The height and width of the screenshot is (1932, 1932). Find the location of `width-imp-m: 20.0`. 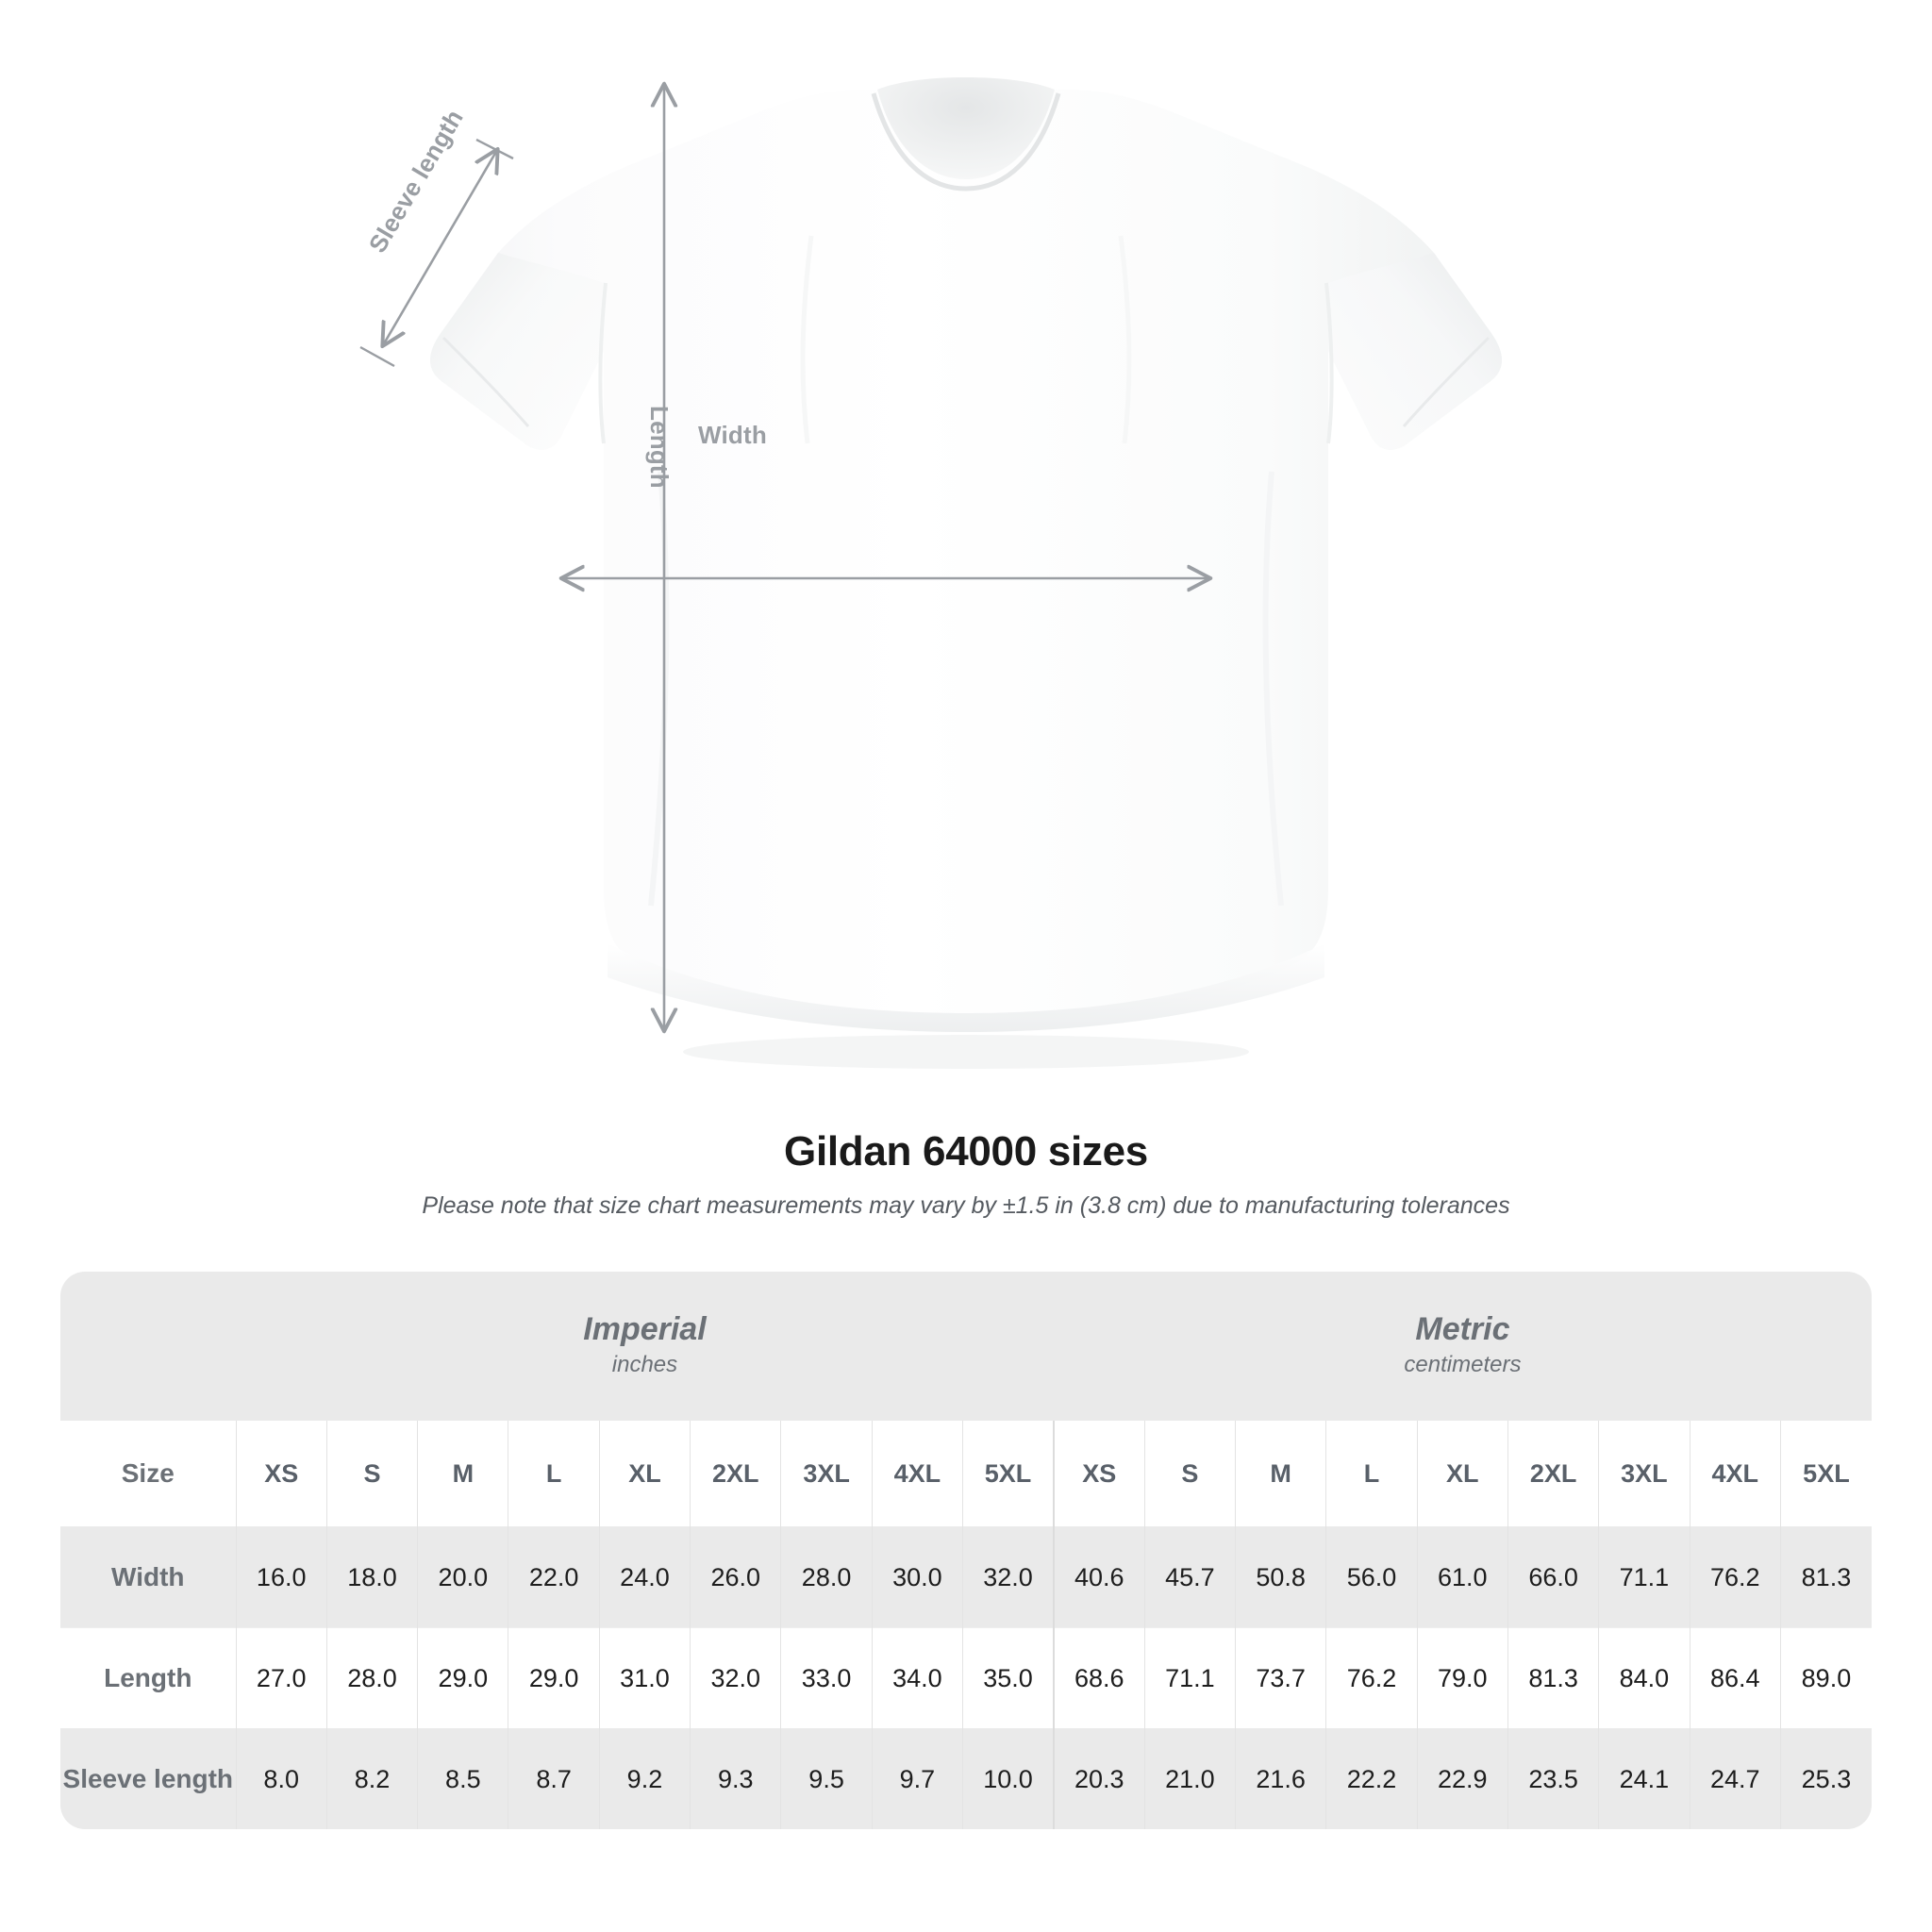

width-imp-m: 20.0 is located at coordinates (462, 1577).